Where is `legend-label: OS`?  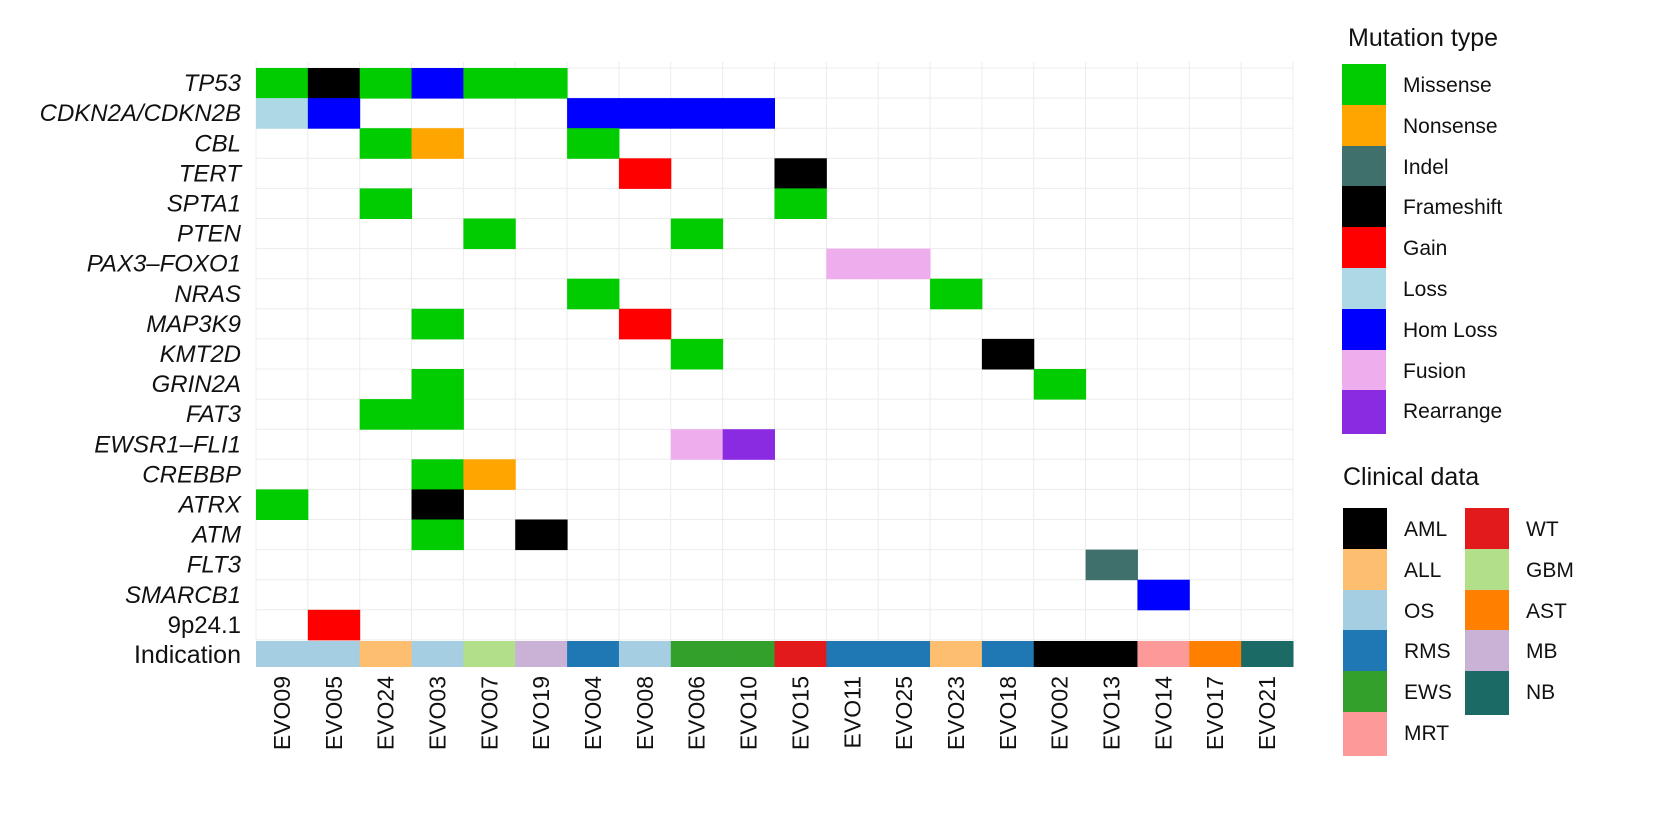 legend-label: OS is located at coordinates (1419, 611).